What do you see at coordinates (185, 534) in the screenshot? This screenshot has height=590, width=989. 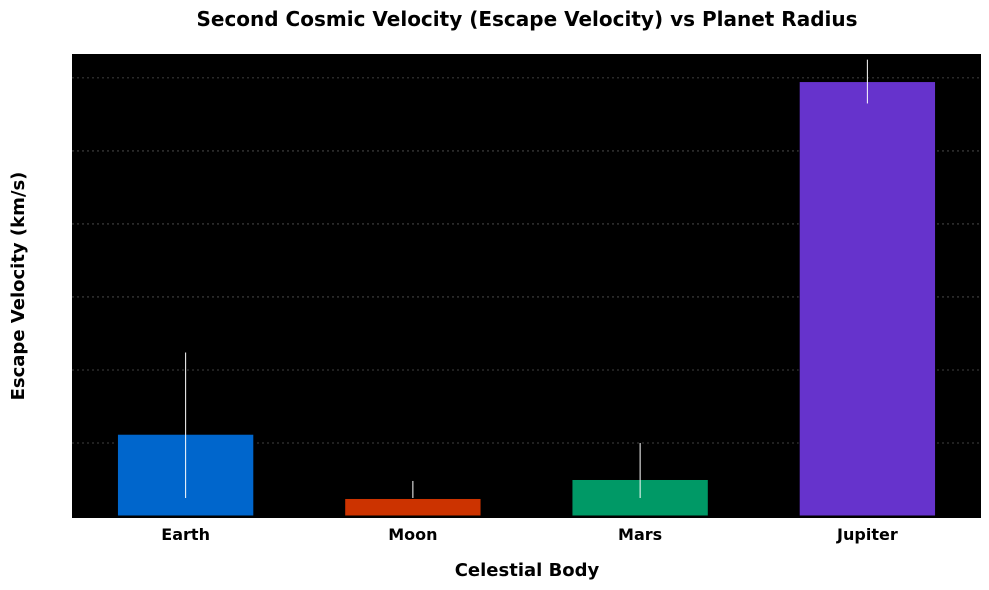 I see `x-tick-label-earth: Earth` at bounding box center [185, 534].